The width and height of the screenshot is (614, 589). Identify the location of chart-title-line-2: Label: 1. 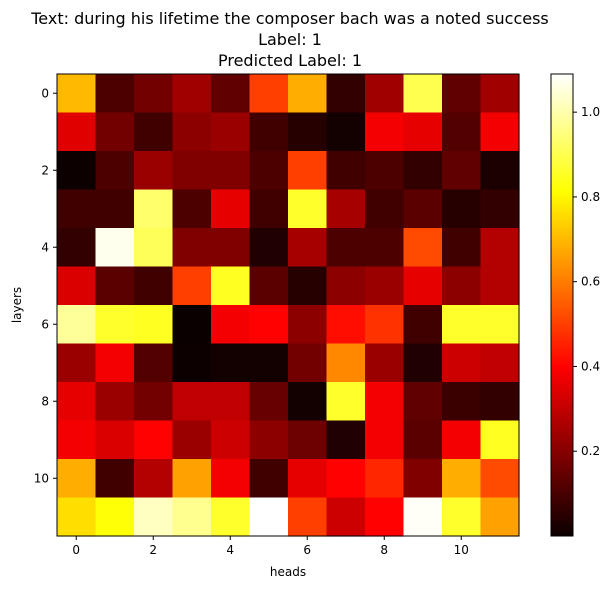
(290, 39).